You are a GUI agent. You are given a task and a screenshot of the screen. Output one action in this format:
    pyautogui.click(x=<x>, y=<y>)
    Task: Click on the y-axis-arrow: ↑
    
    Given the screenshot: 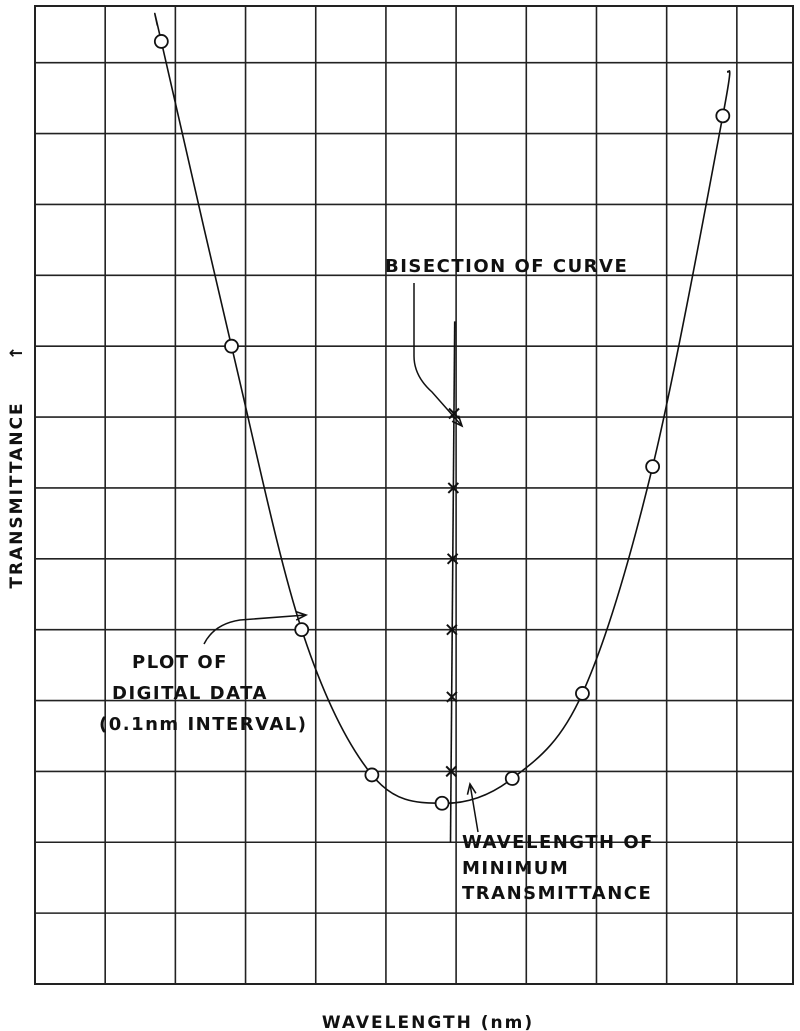 What is the action you would take?
    pyautogui.click(x=17, y=352)
    